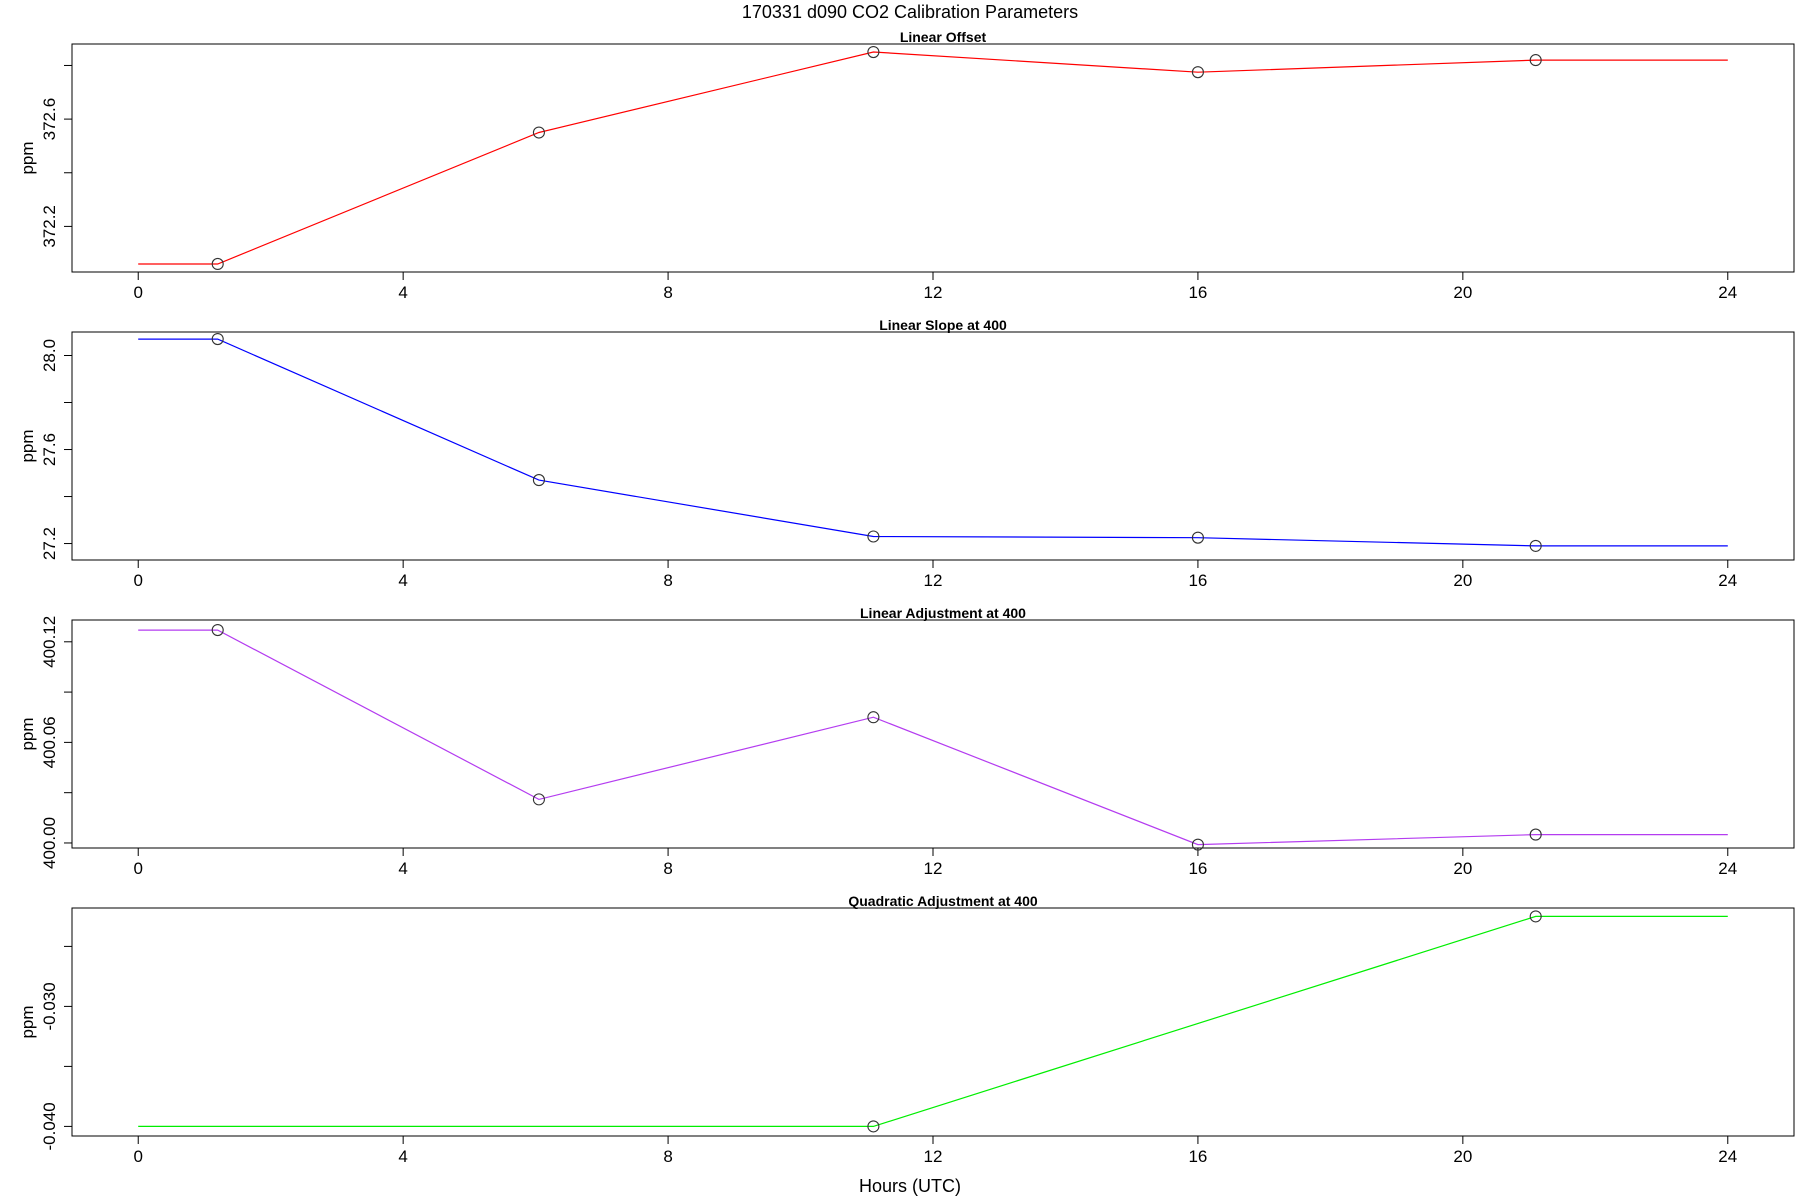 The width and height of the screenshot is (1800, 1200). What do you see at coordinates (943, 325) in the screenshot?
I see `panel-title: Linear Slope at 400` at bounding box center [943, 325].